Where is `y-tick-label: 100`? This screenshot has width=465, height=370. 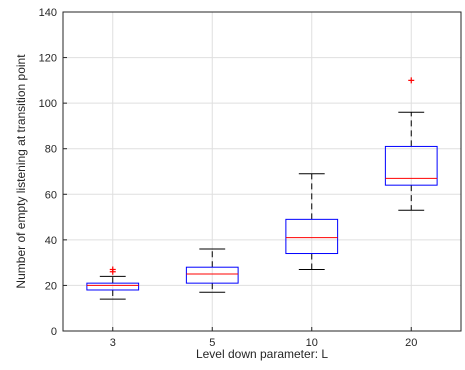 y-tick-label: 100 is located at coordinates (48, 104).